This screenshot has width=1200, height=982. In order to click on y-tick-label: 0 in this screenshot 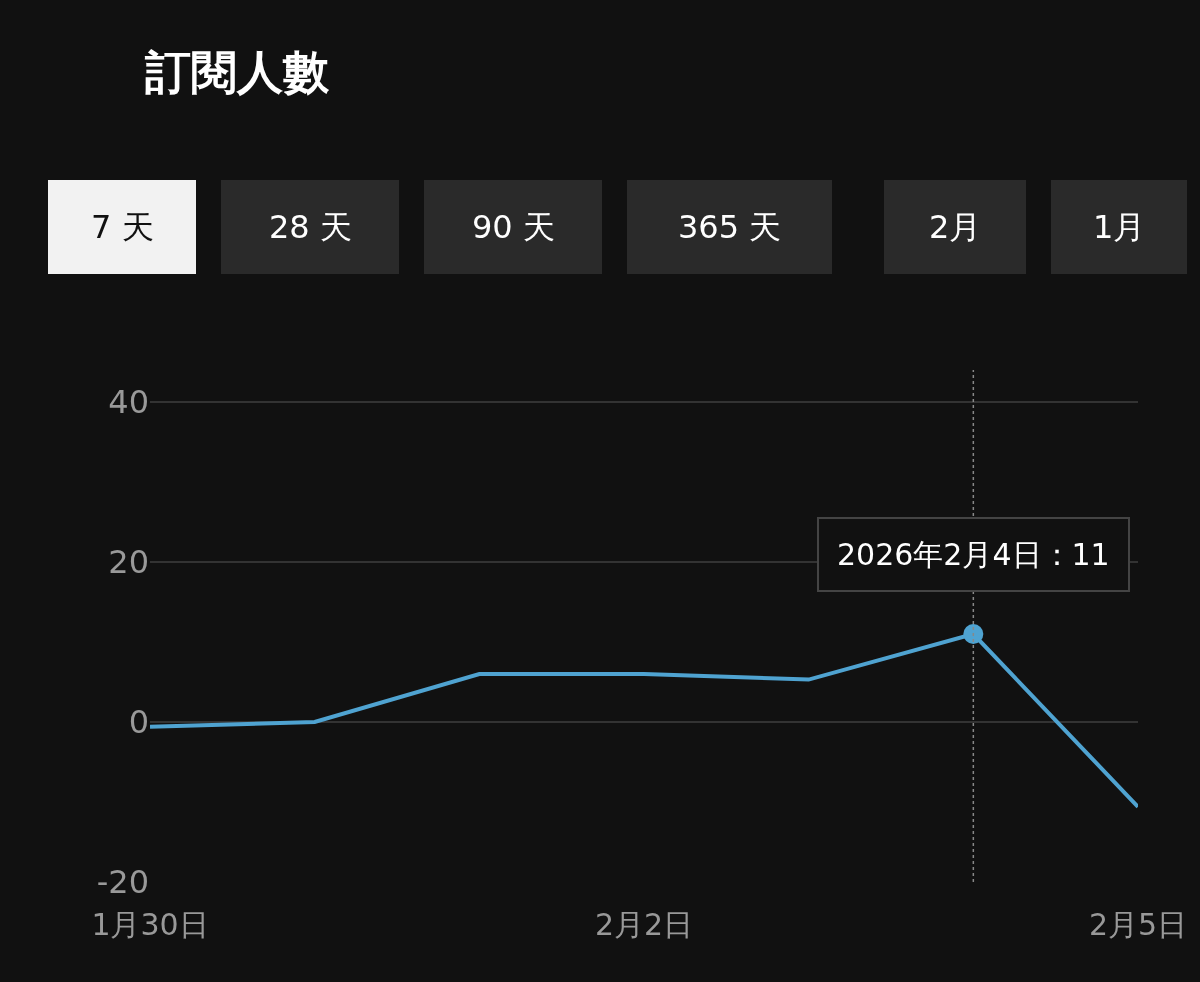, I will do `click(138, 722)`.